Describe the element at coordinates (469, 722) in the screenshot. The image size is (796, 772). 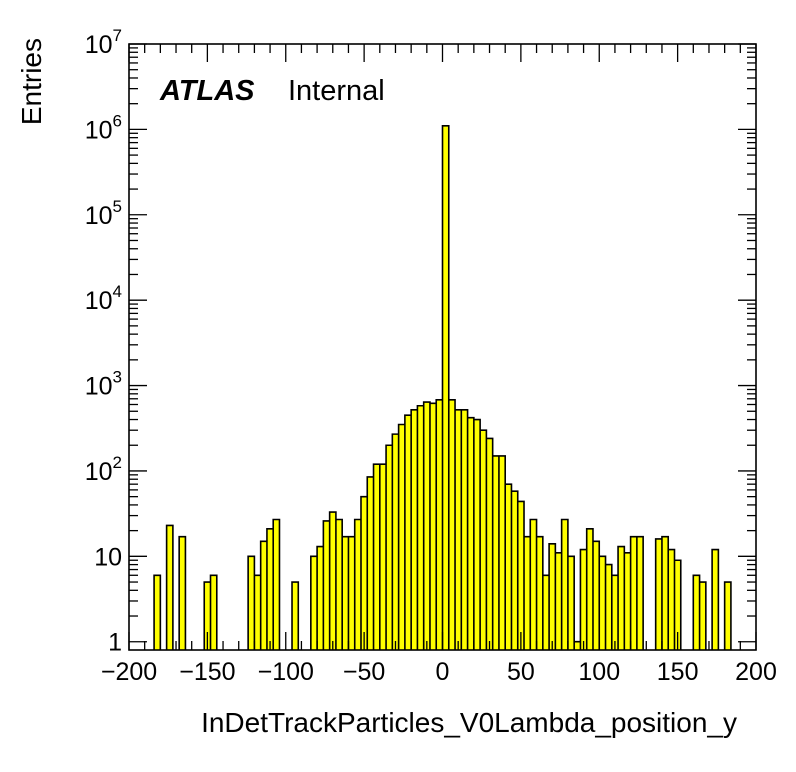
I see `x-axis-title: InDetTrackParticles_V0Lambda_position_y` at that location.